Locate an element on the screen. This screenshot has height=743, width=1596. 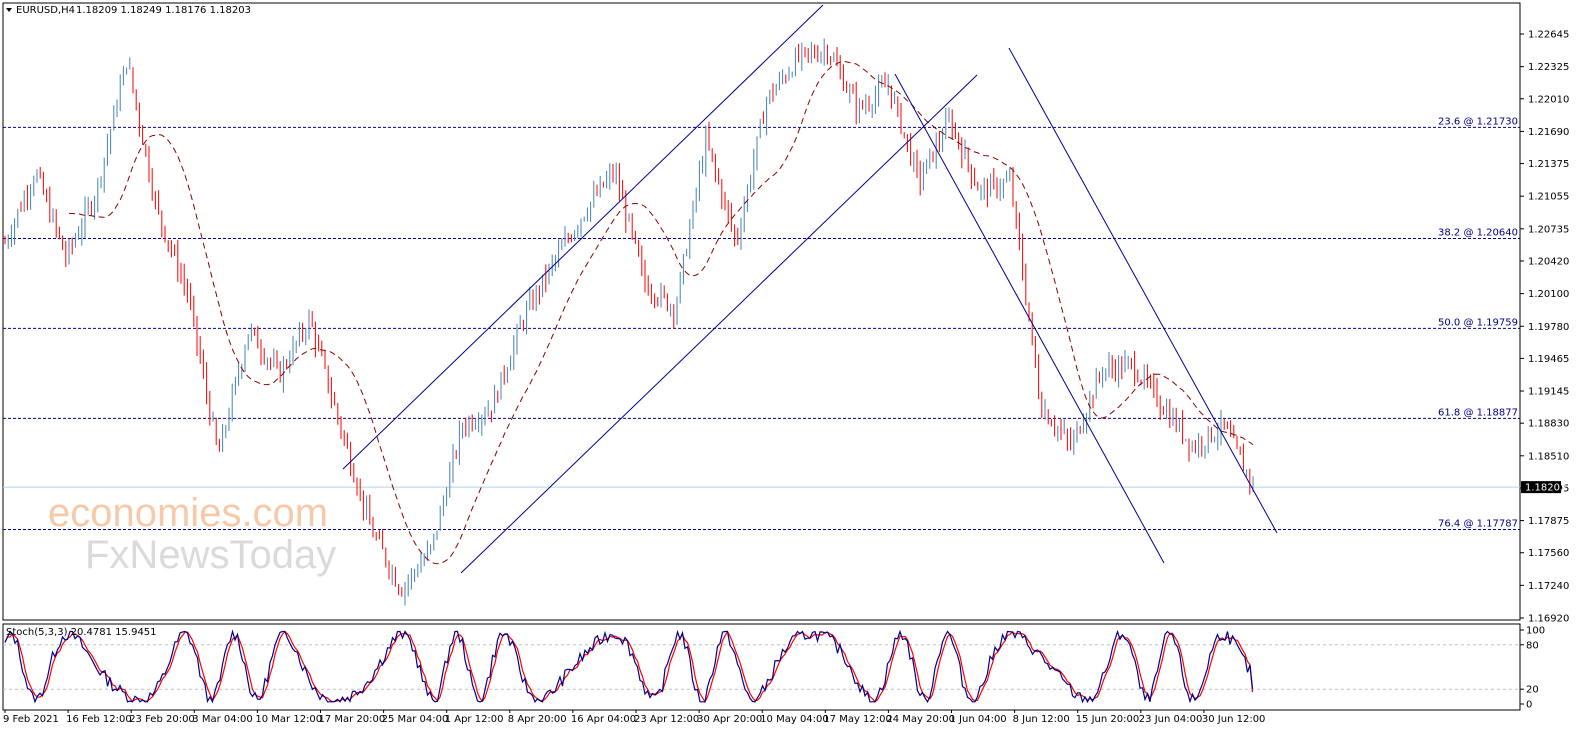
price-tick-label: 1.22325 is located at coordinates (1548, 67).